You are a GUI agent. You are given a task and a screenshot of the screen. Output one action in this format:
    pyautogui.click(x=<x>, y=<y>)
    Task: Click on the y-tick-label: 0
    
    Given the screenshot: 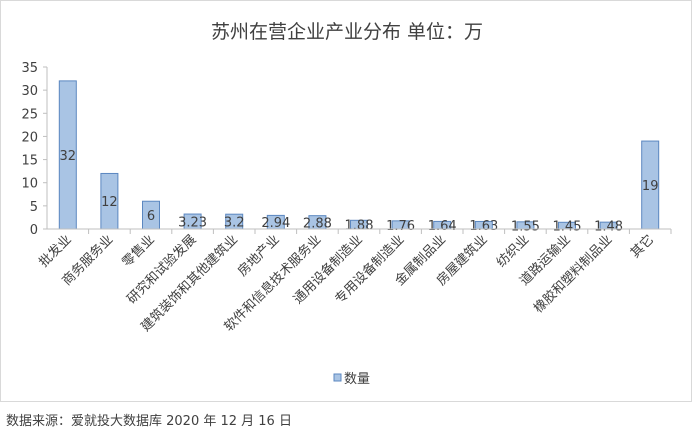 What is the action you would take?
    pyautogui.click(x=34, y=230)
    